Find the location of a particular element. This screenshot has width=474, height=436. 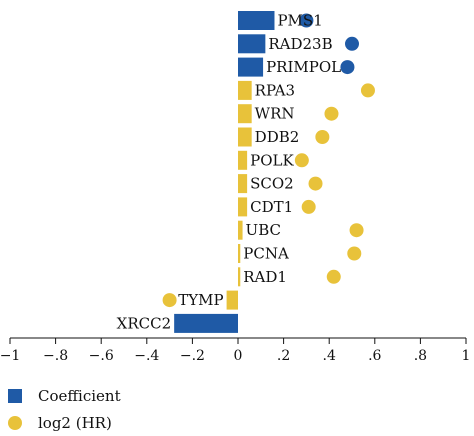

log2-hr-dot-pms1 is located at coordinates (306, 20).